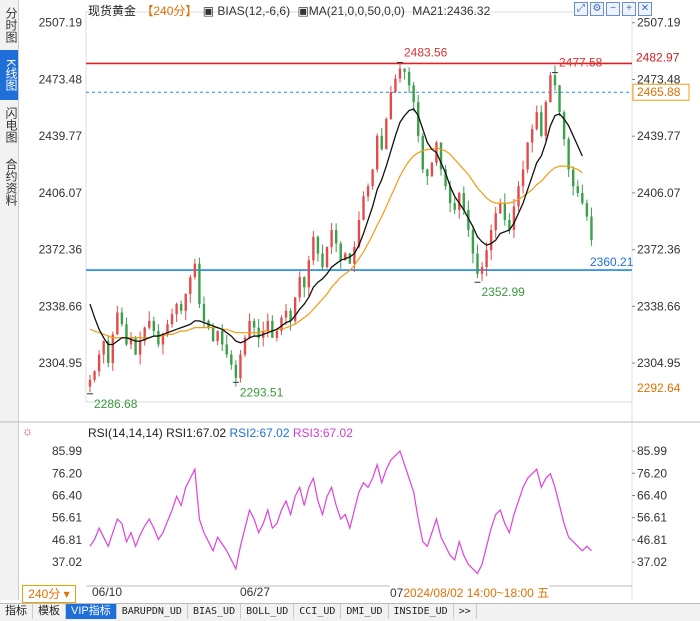 The image size is (700, 621). Describe the element at coordinates (112, 11) in the screenshot. I see `instrument-name: 现货黄金` at that location.